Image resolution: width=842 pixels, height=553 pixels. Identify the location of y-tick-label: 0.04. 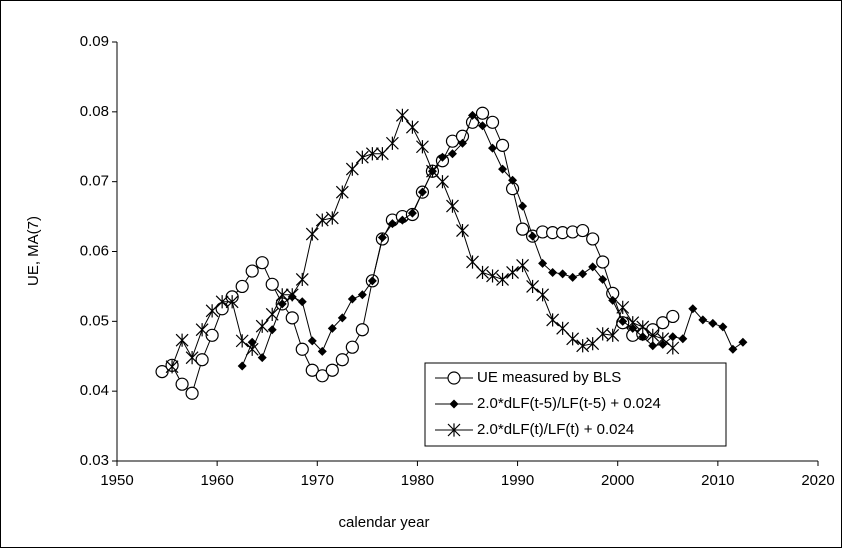
(94, 390).